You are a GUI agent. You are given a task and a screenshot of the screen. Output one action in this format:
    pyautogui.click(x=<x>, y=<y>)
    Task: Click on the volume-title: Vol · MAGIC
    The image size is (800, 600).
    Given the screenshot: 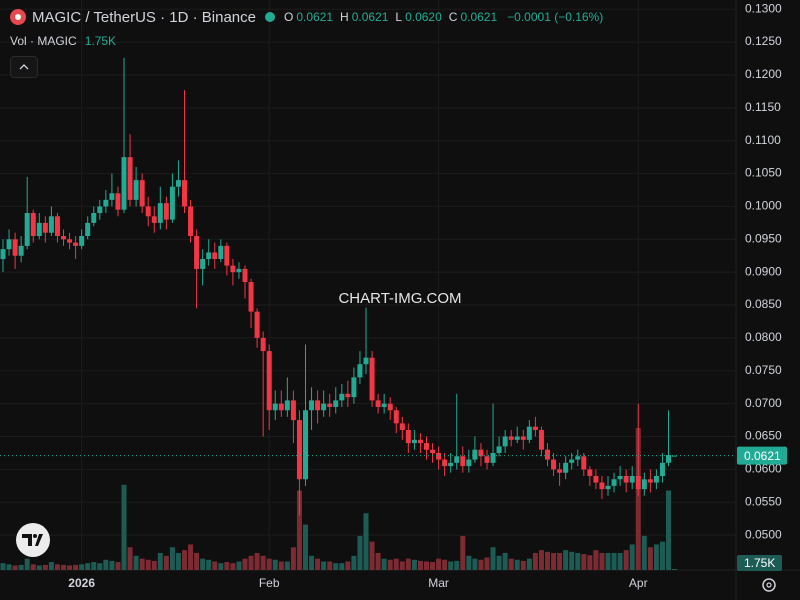 What is the action you would take?
    pyautogui.click(x=43, y=41)
    